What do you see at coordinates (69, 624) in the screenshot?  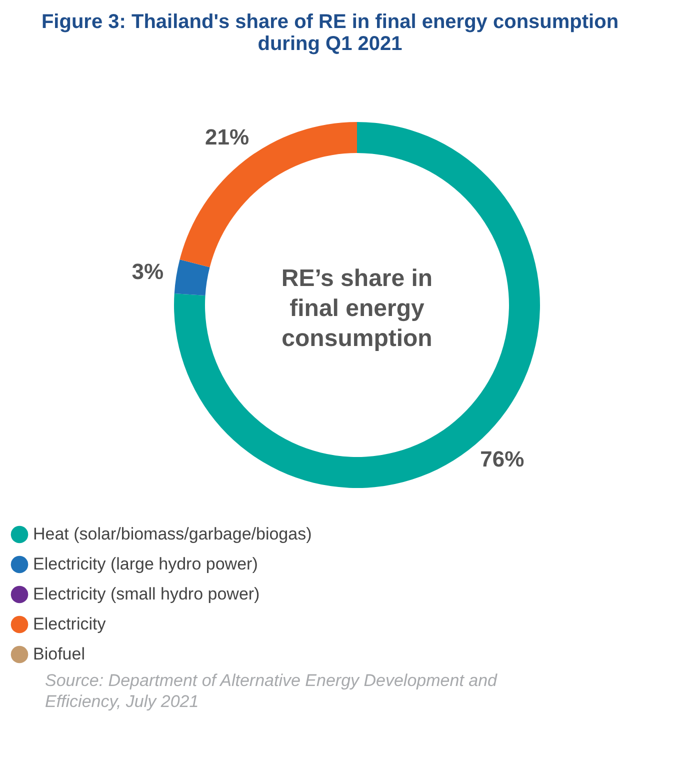 I see `legend-label: Electricity` at bounding box center [69, 624].